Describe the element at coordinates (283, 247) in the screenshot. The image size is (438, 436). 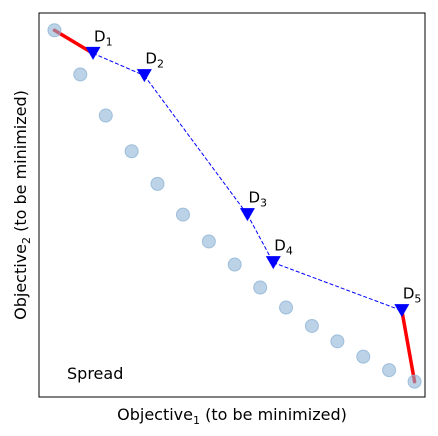
I see `solution-label: D4` at that location.